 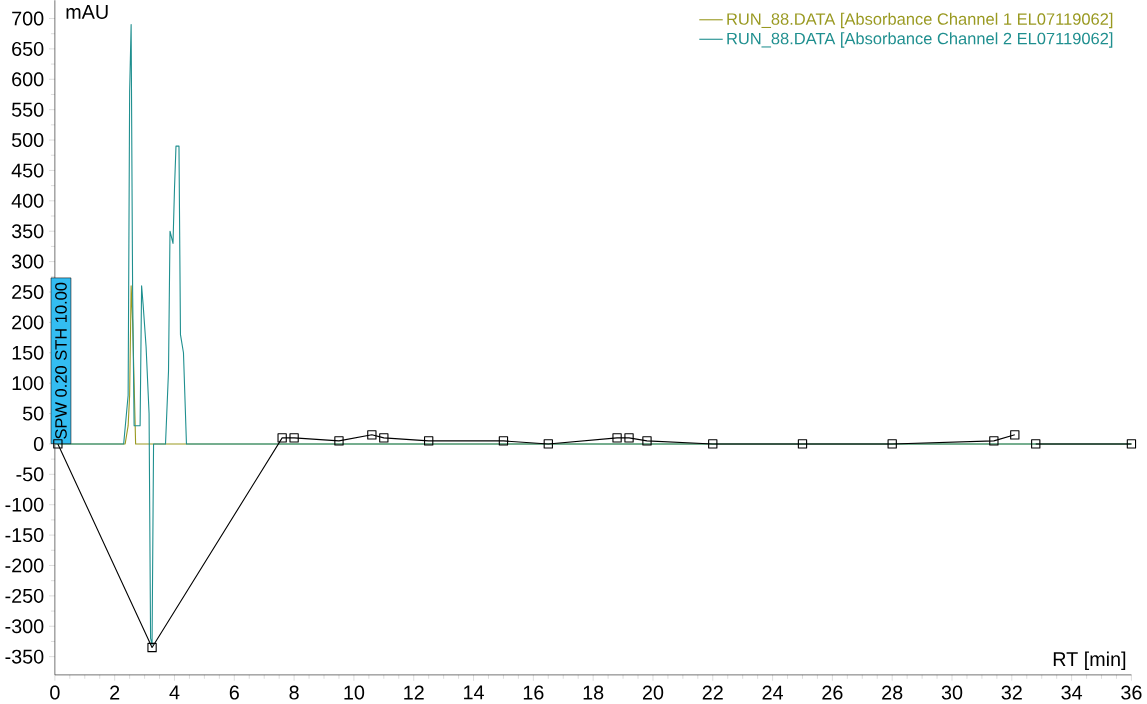 What do you see at coordinates (174, 692) in the screenshot?
I see `x-tick-label: 4` at bounding box center [174, 692].